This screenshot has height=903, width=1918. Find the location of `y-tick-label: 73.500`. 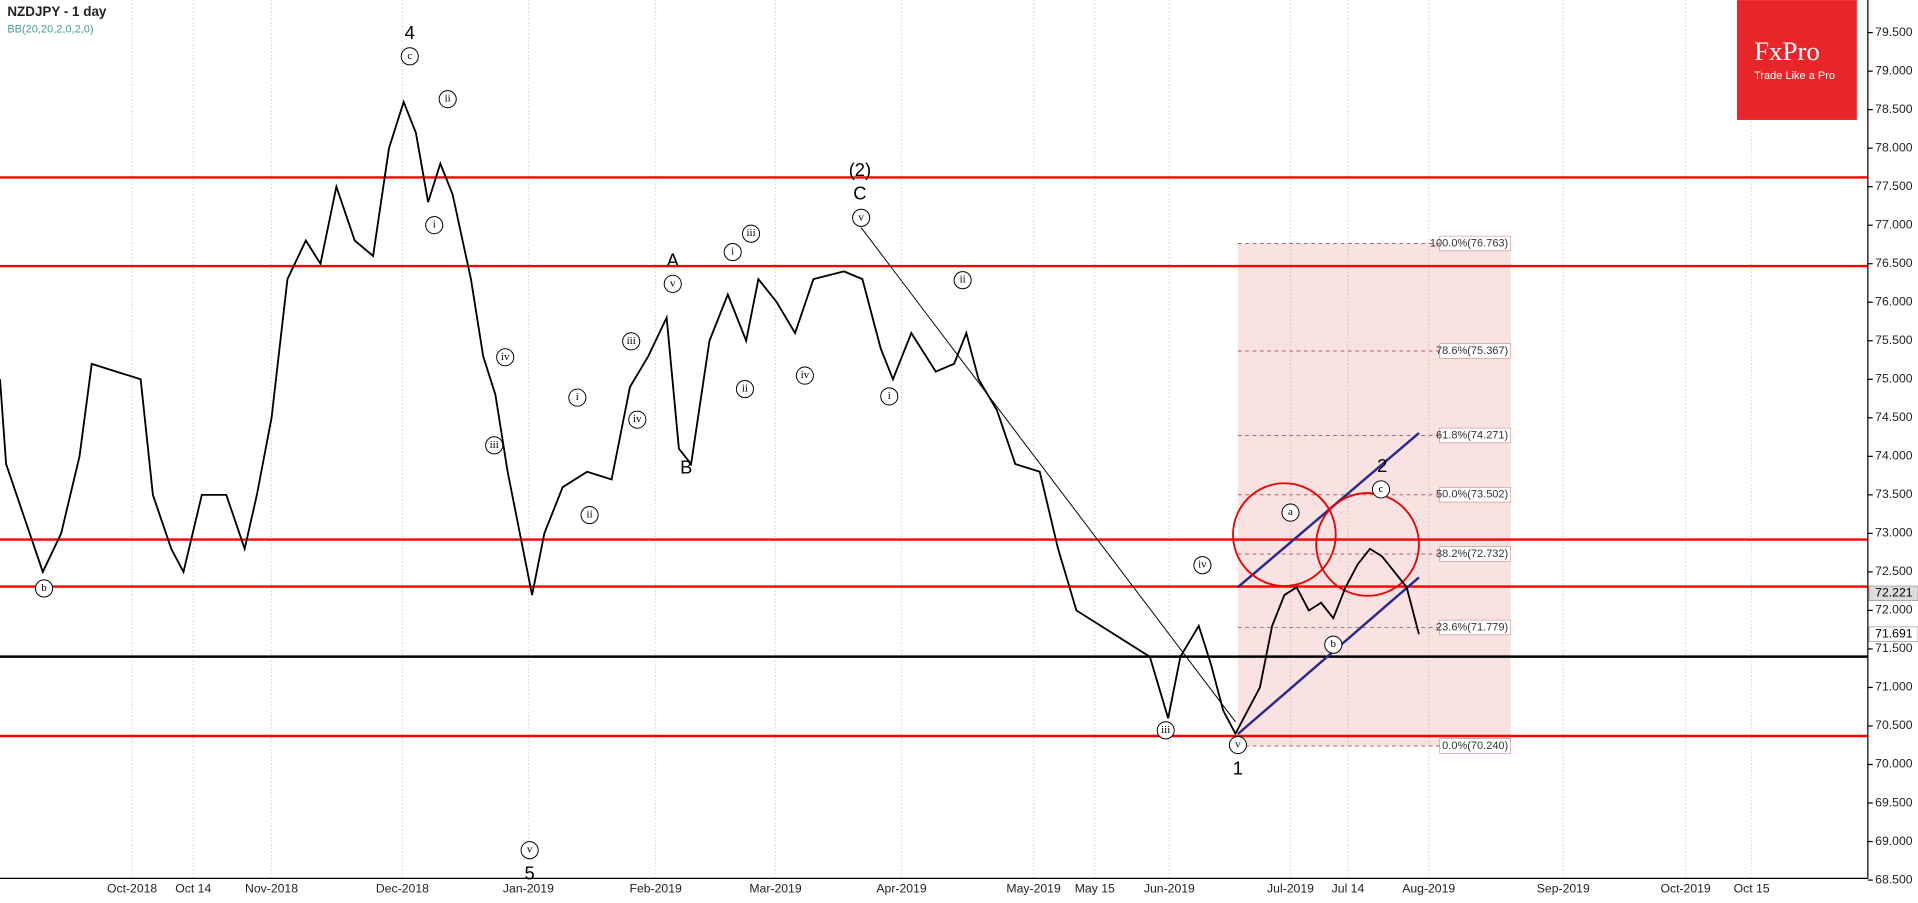

y-tick-label: 73.500 is located at coordinates (1894, 494).